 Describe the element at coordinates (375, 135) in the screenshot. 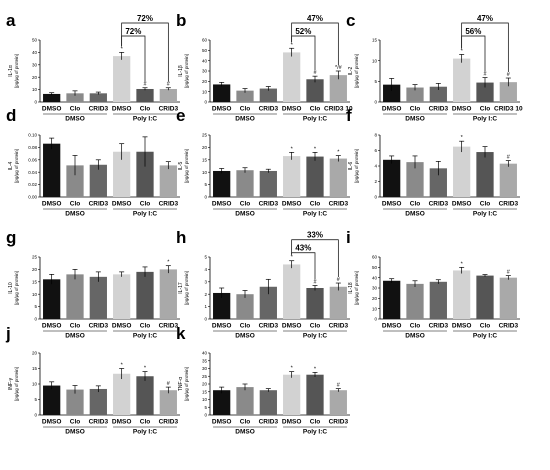

I see `y-tick-label: 8` at that location.